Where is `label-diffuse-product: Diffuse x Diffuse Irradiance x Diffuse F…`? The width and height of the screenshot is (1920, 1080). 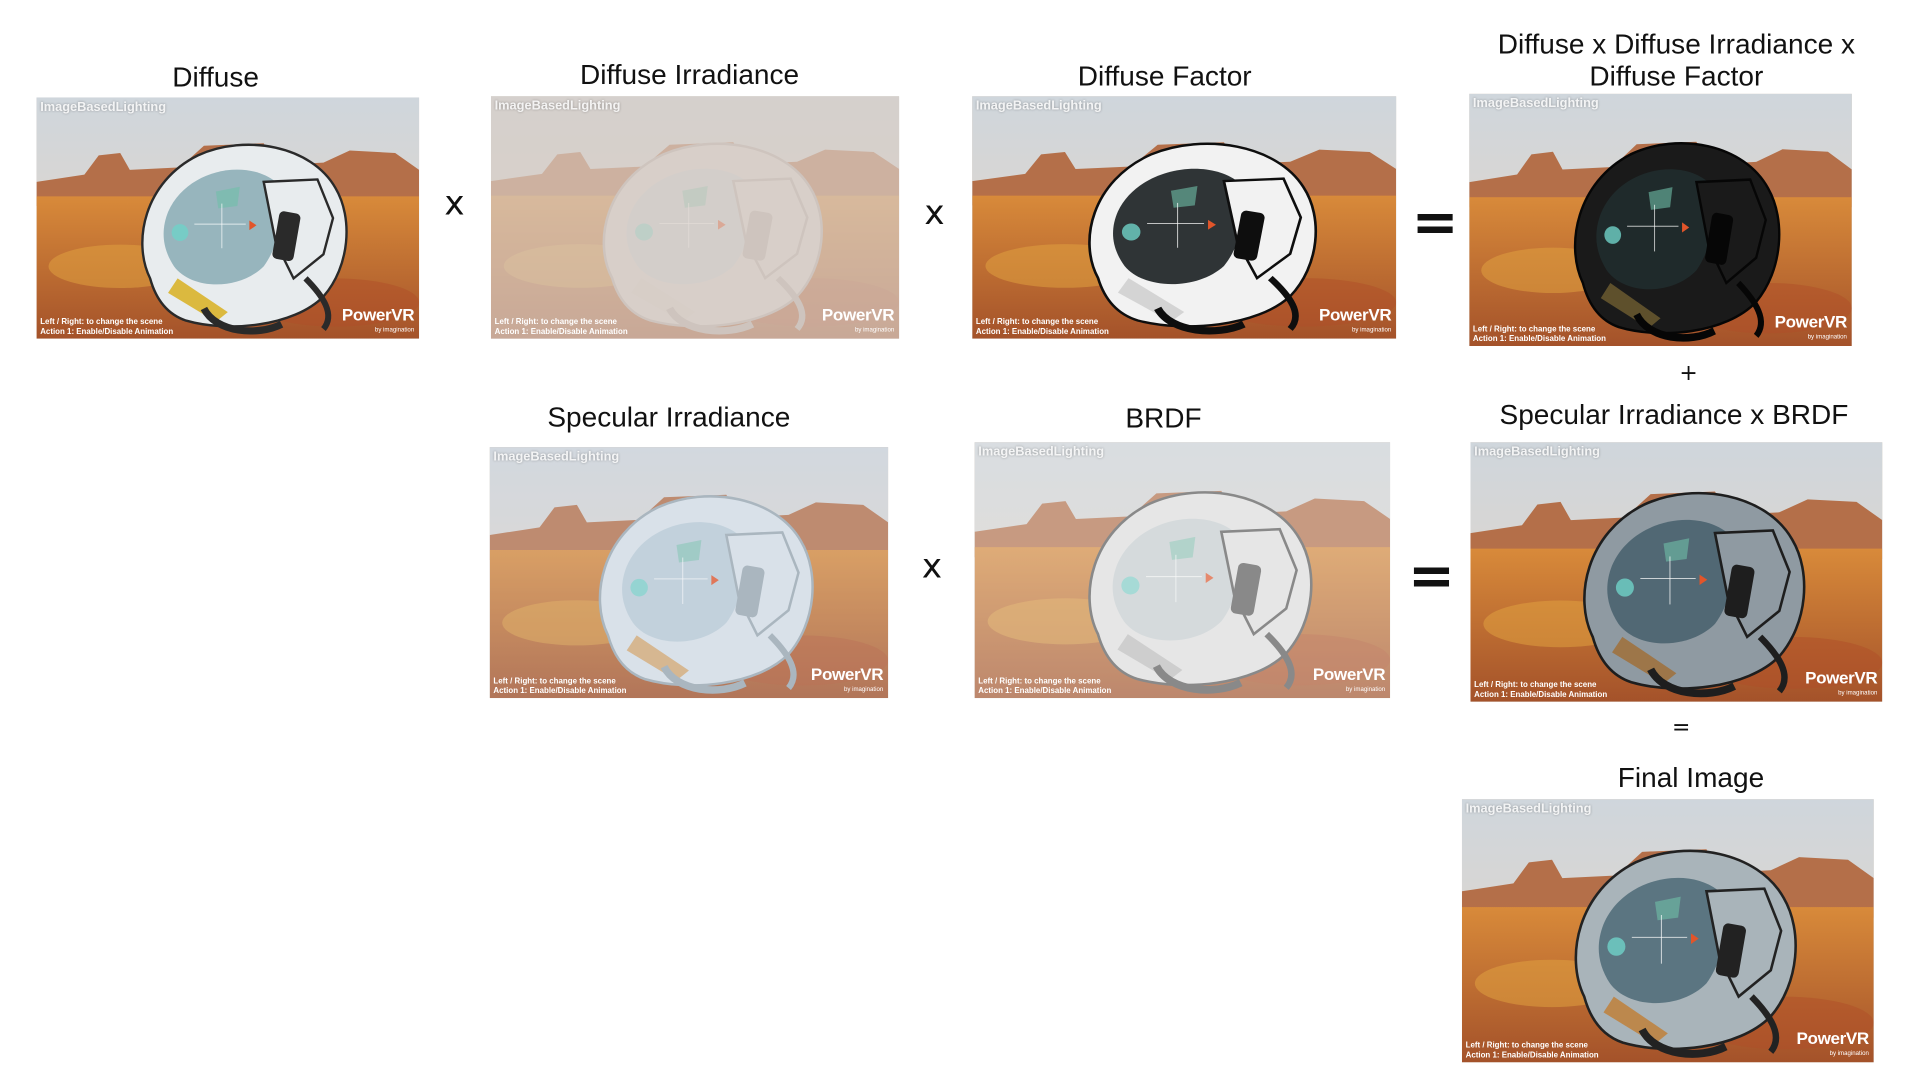 label-diffuse-product: Diffuse x Diffuse Irradiance x Diffuse F… is located at coordinates (1676, 60).